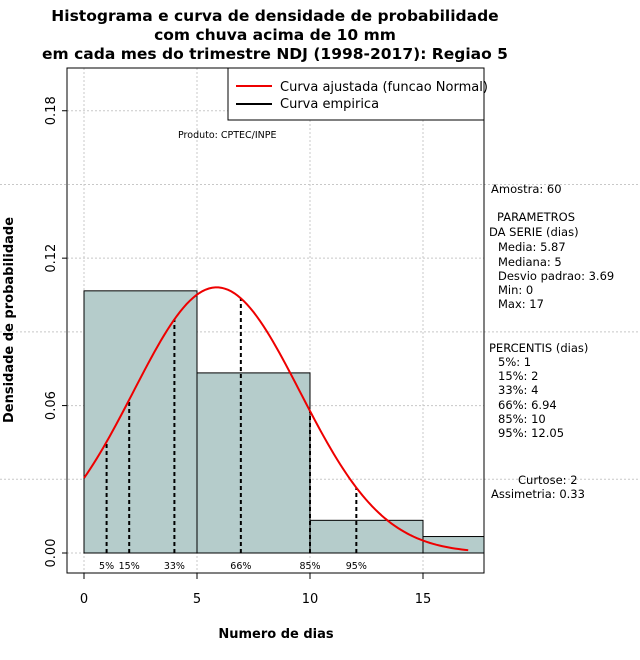 The height and width of the screenshot is (660, 640). I want to click on stats-param-header-2: DA SERIE (dias), so click(534, 232).